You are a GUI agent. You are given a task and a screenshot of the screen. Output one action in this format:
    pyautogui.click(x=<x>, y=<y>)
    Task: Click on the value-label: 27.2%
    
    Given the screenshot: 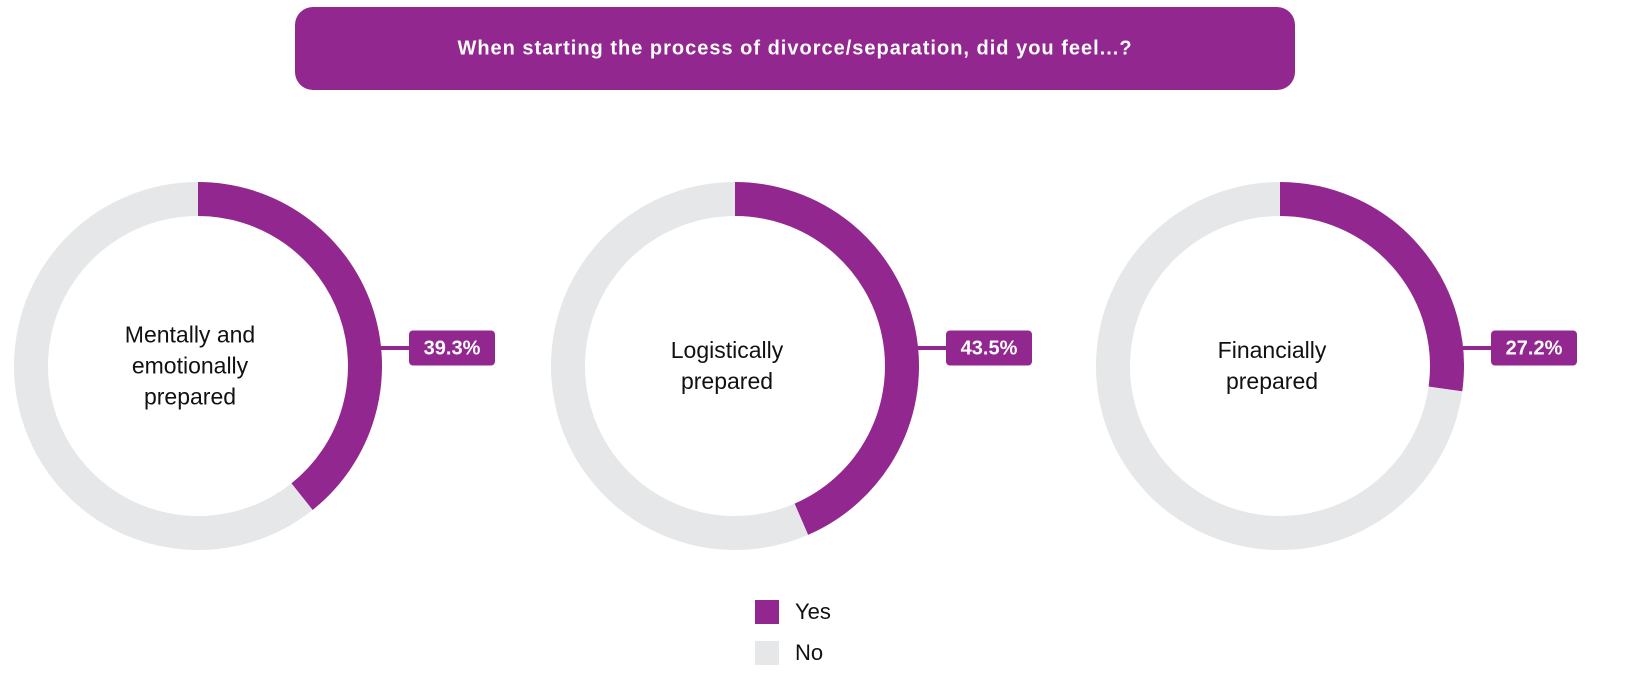 What is the action you would take?
    pyautogui.click(x=1534, y=348)
    